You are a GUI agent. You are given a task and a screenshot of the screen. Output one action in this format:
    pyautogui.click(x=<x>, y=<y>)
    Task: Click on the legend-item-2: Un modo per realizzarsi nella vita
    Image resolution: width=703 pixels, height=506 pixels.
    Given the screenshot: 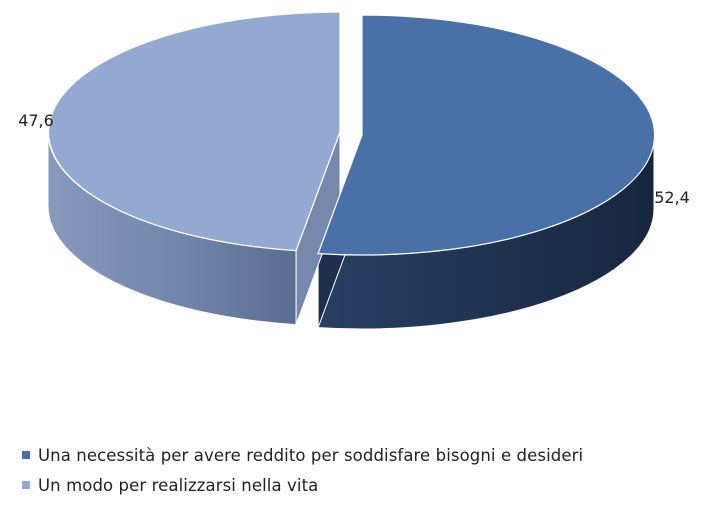 What is the action you would take?
    pyautogui.click(x=302, y=485)
    